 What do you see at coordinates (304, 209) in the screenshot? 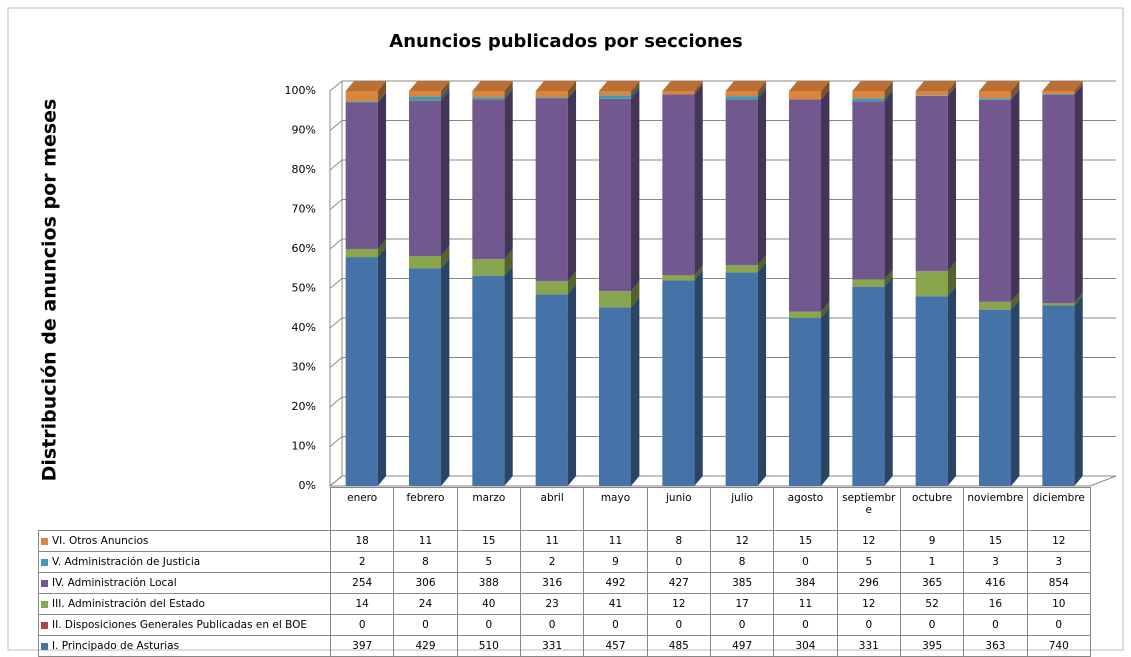
I see `y-tick-label: 70%` at bounding box center [304, 209].